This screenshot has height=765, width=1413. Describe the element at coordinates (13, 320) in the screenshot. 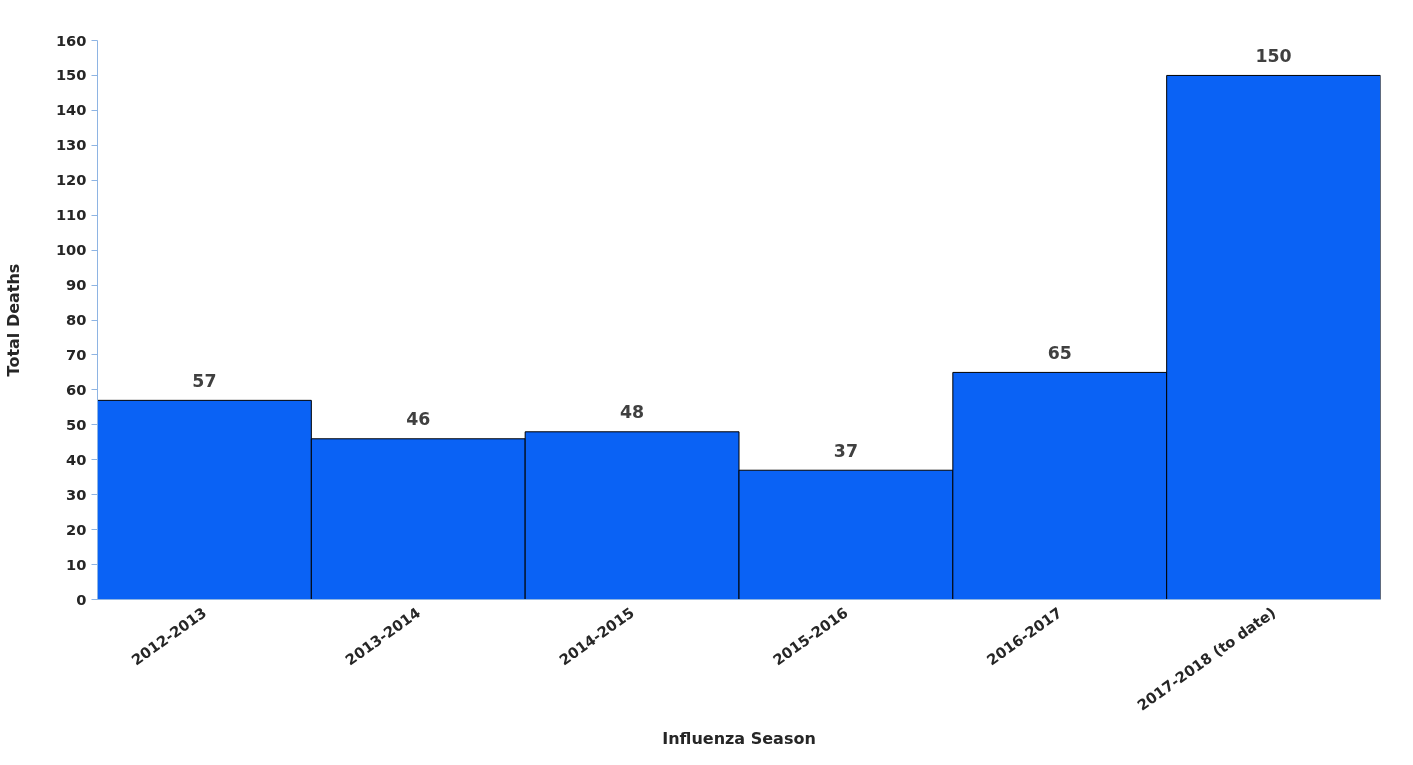

I see `y-axis-title: Total Deaths` at that location.